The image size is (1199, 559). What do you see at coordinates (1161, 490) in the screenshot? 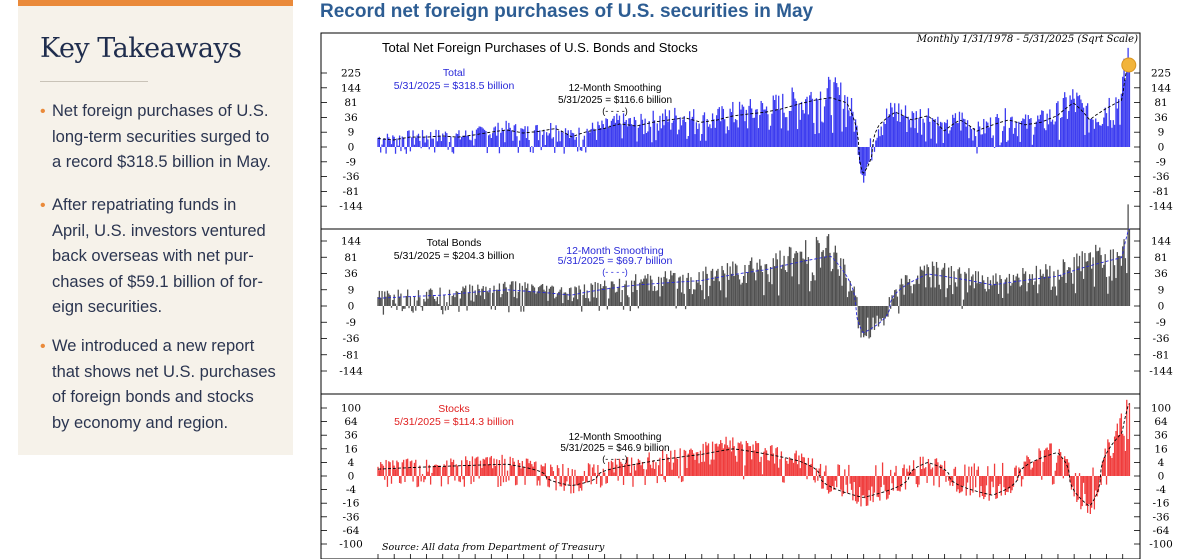
I see `y-tick-label-right: -4` at bounding box center [1161, 490].